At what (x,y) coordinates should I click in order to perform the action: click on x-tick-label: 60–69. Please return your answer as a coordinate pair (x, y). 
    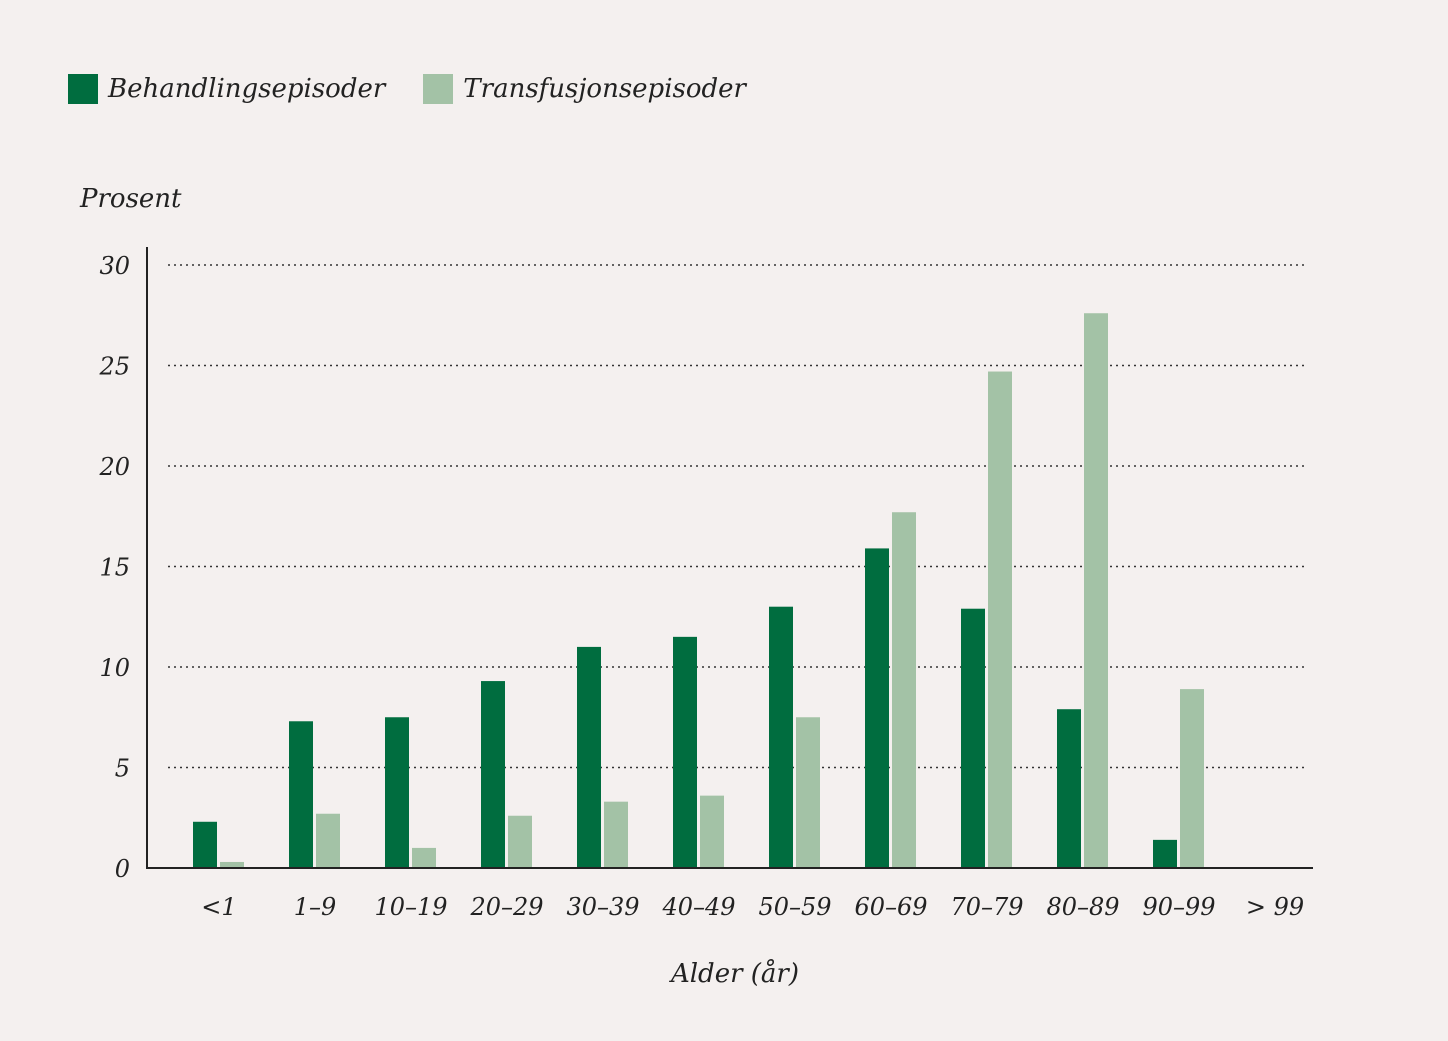
    Looking at the image, I should click on (890, 907).